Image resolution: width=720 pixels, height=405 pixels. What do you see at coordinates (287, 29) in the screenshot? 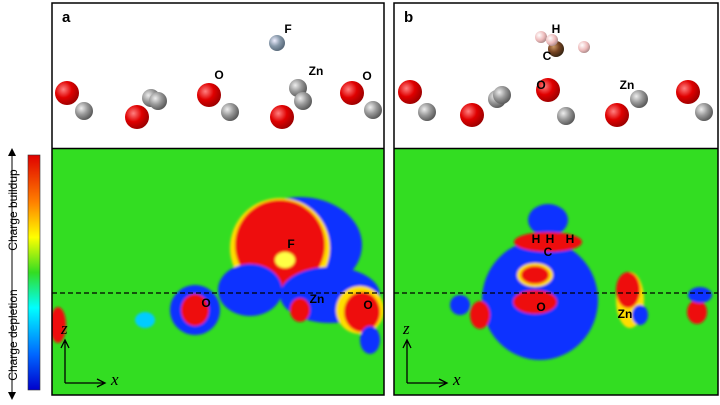
I see `atom-label: F` at bounding box center [287, 29].